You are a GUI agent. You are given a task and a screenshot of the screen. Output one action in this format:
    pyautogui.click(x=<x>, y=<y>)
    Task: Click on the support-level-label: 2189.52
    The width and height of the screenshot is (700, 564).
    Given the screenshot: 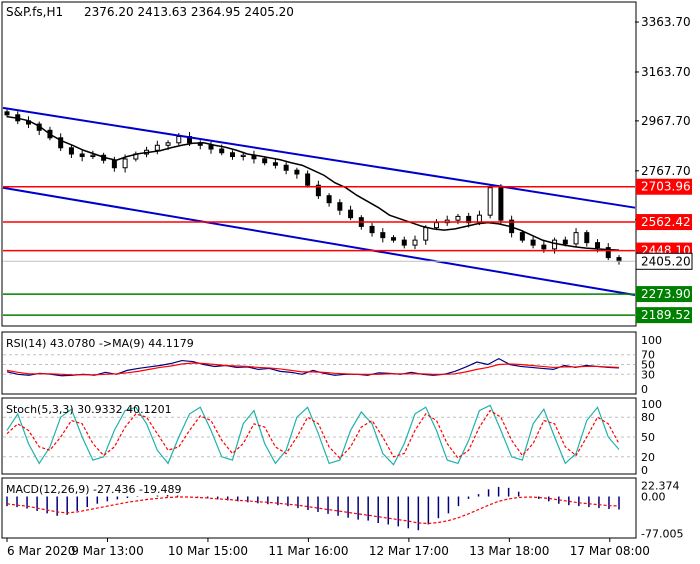 What is the action you would take?
    pyautogui.click(x=666, y=315)
    